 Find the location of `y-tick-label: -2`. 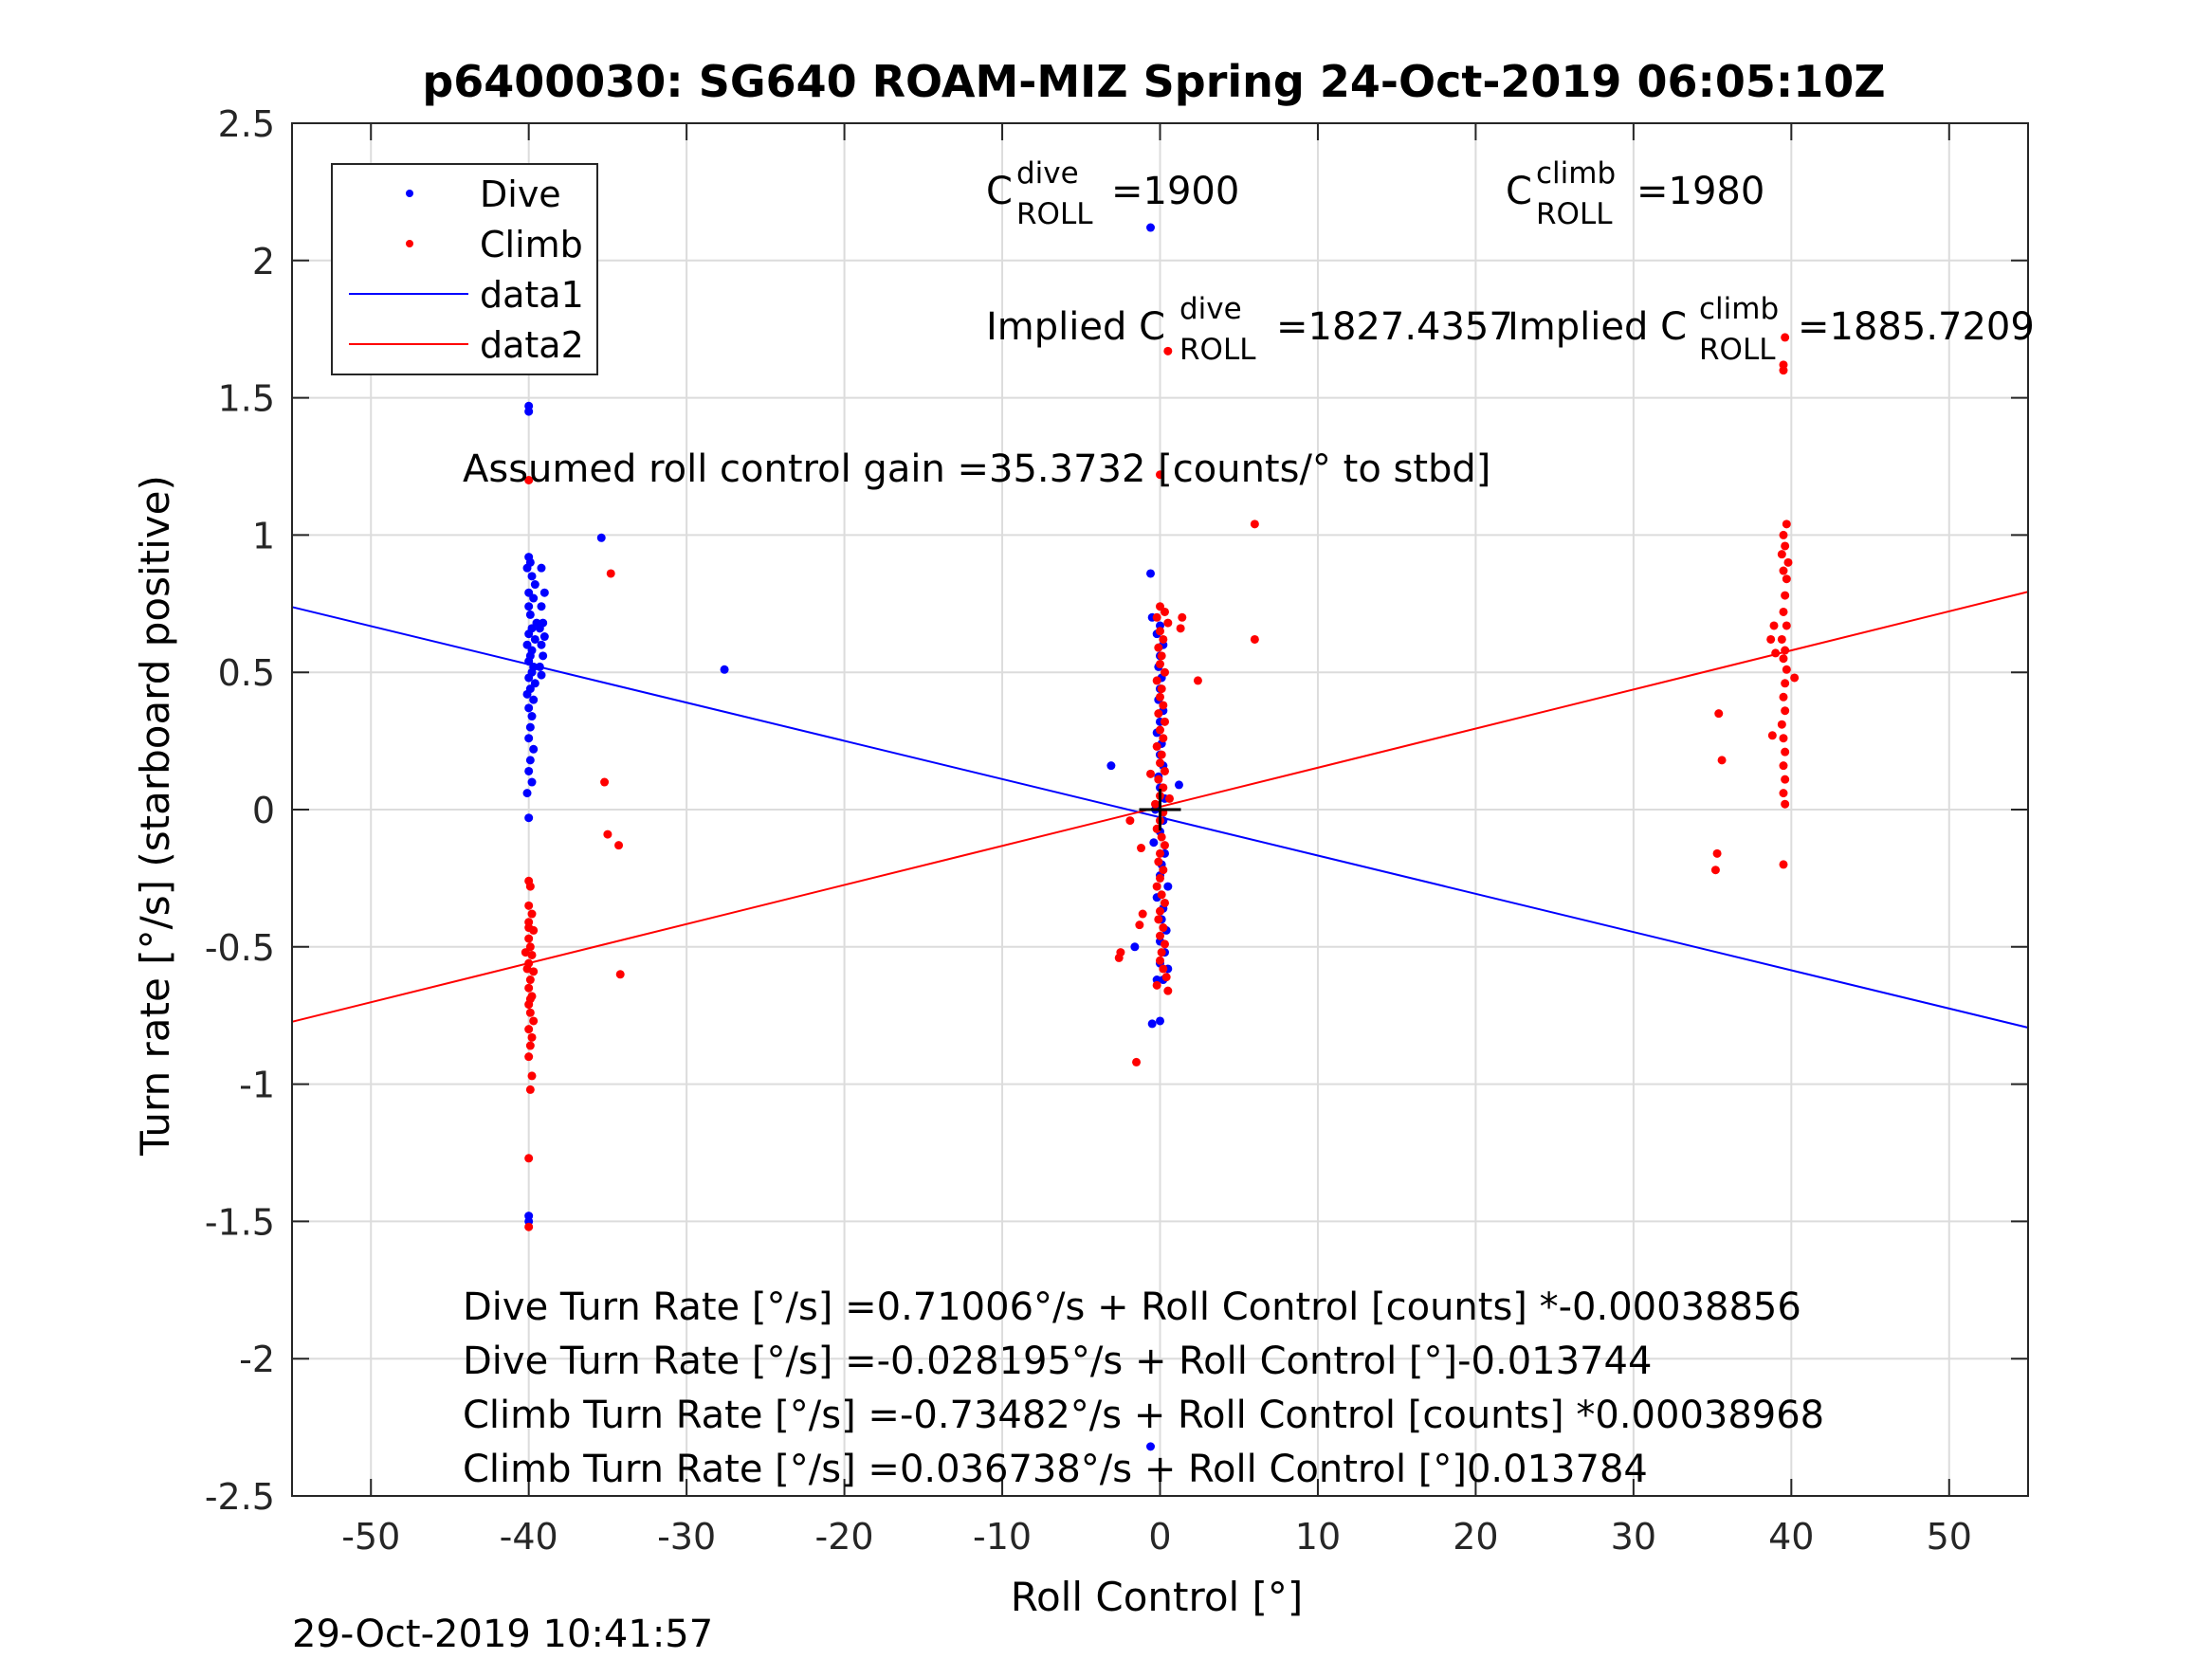

y-tick-label: -2 is located at coordinates (257, 1359).